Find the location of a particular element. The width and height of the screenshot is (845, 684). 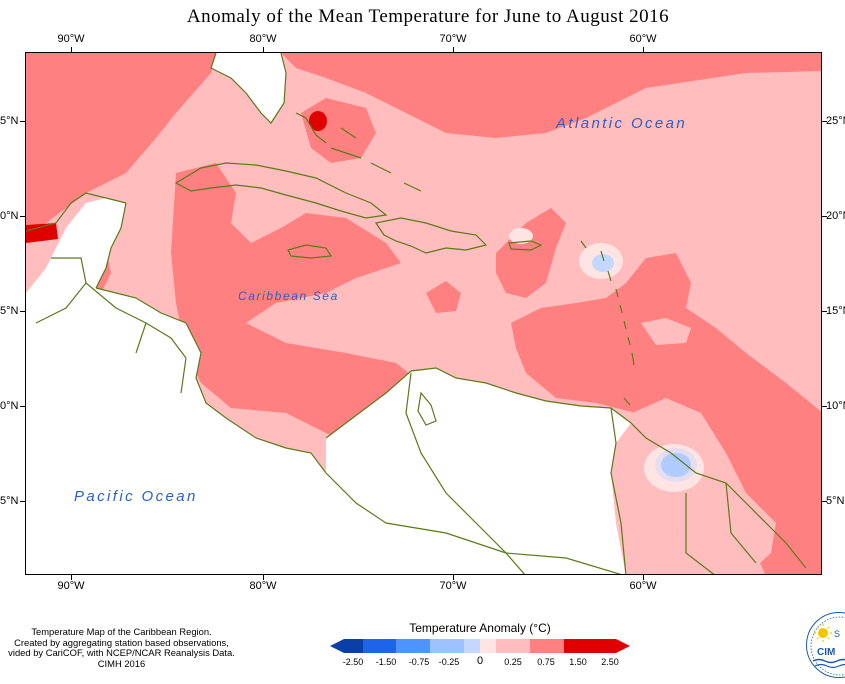

anomaly-zone-neg-antilles is located at coordinates (603, 263).